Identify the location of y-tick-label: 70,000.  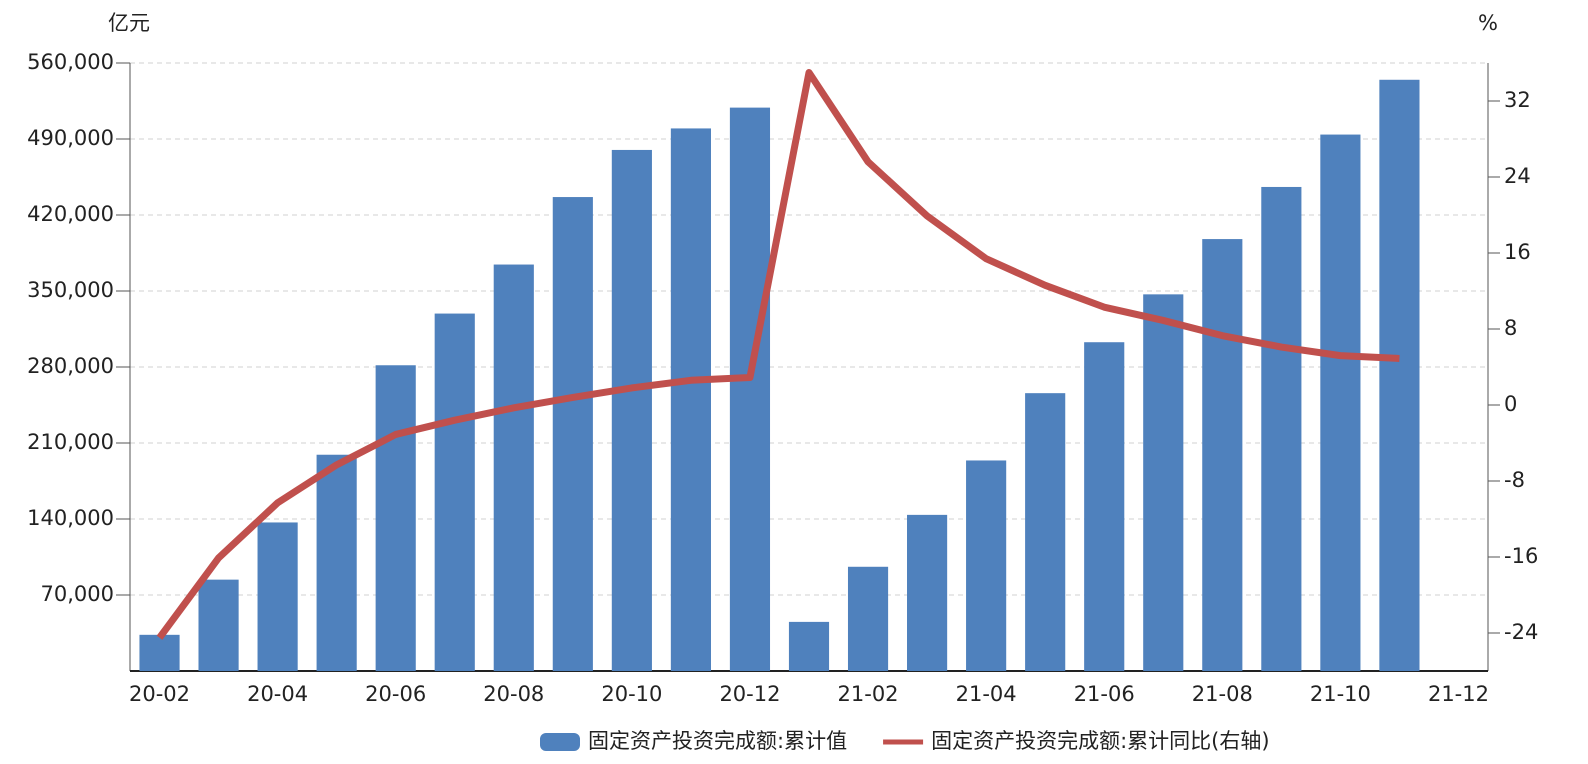
(77, 594).